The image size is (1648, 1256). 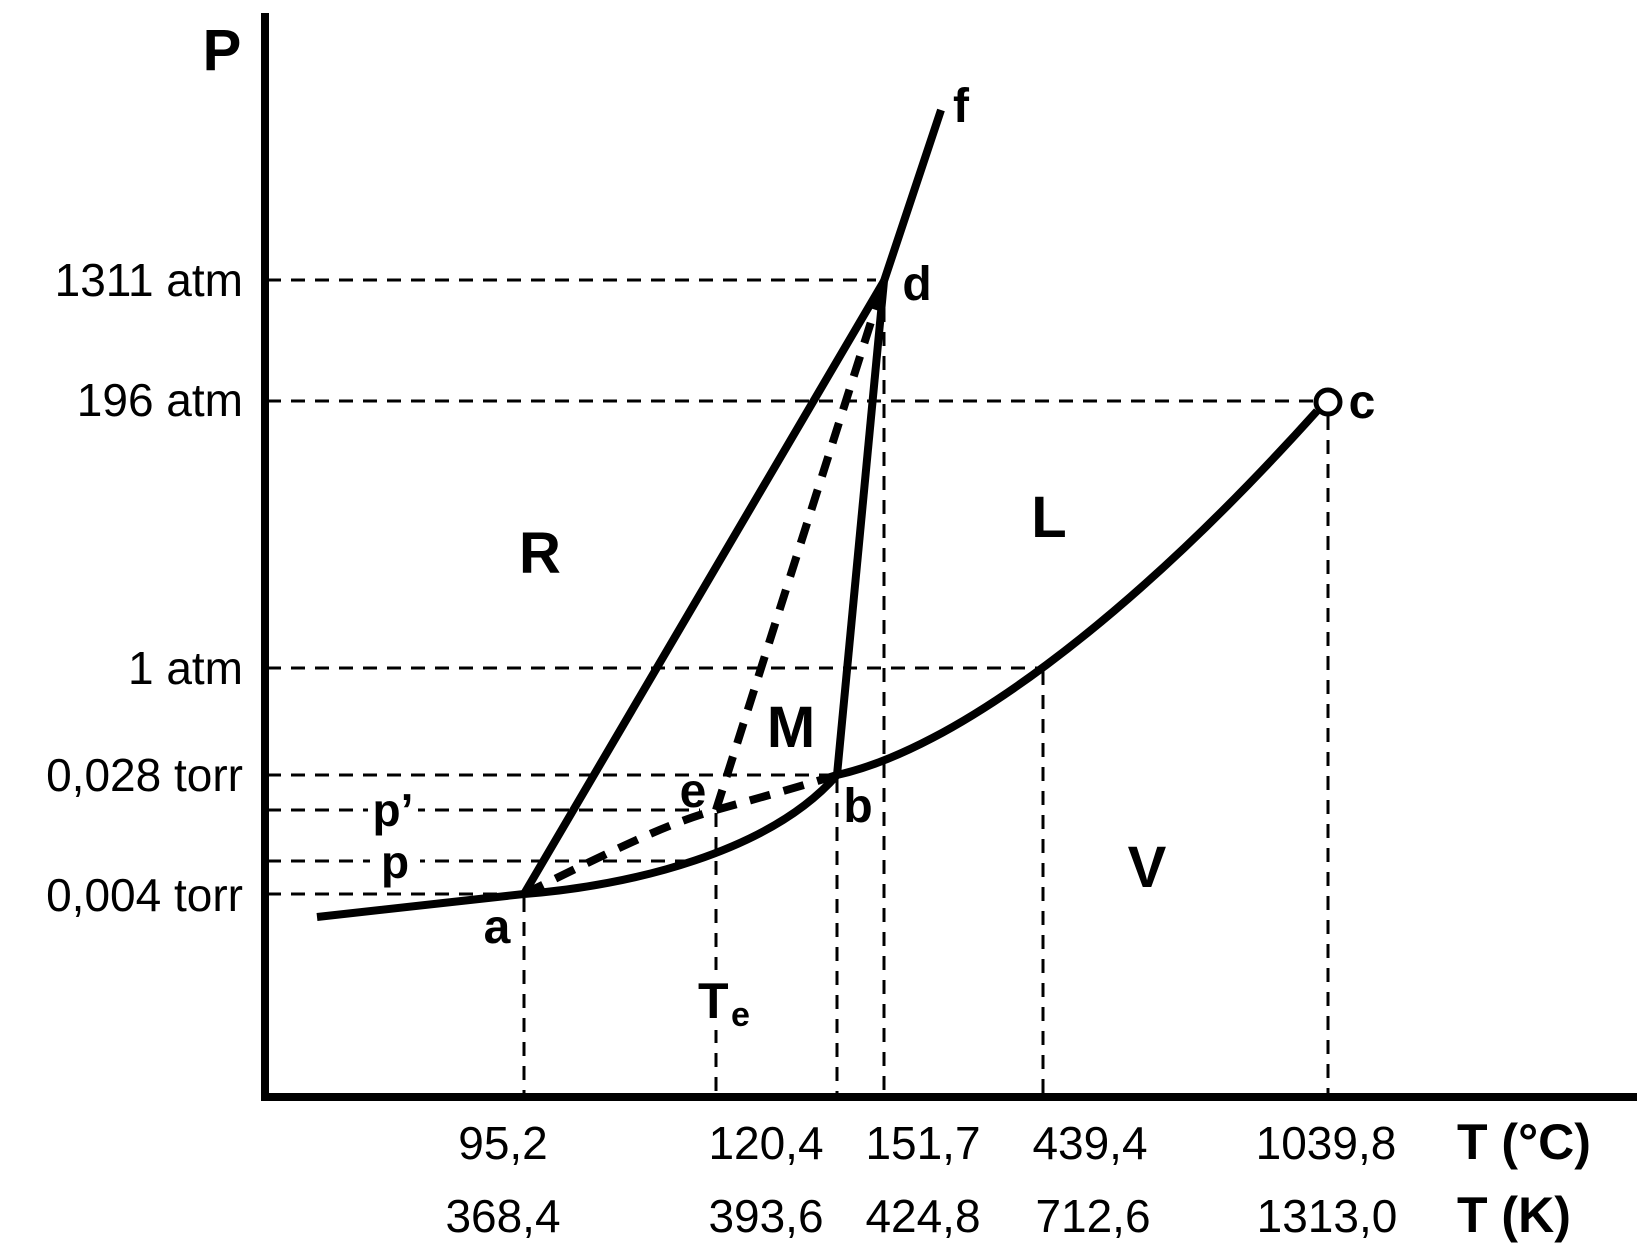 I want to click on label-backgrounds, so click(x=561, y=909).